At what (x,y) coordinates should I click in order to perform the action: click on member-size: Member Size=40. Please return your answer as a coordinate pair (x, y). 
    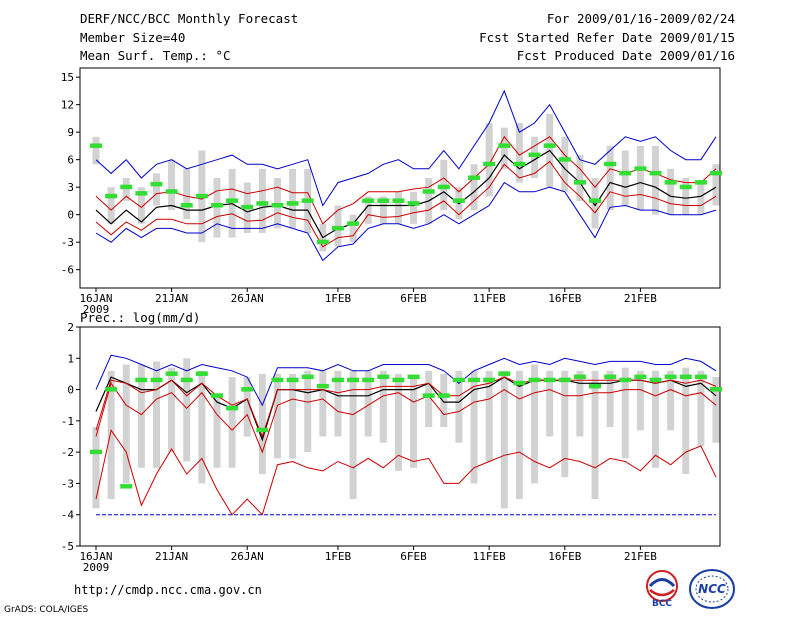
    Looking at the image, I should click on (133, 37).